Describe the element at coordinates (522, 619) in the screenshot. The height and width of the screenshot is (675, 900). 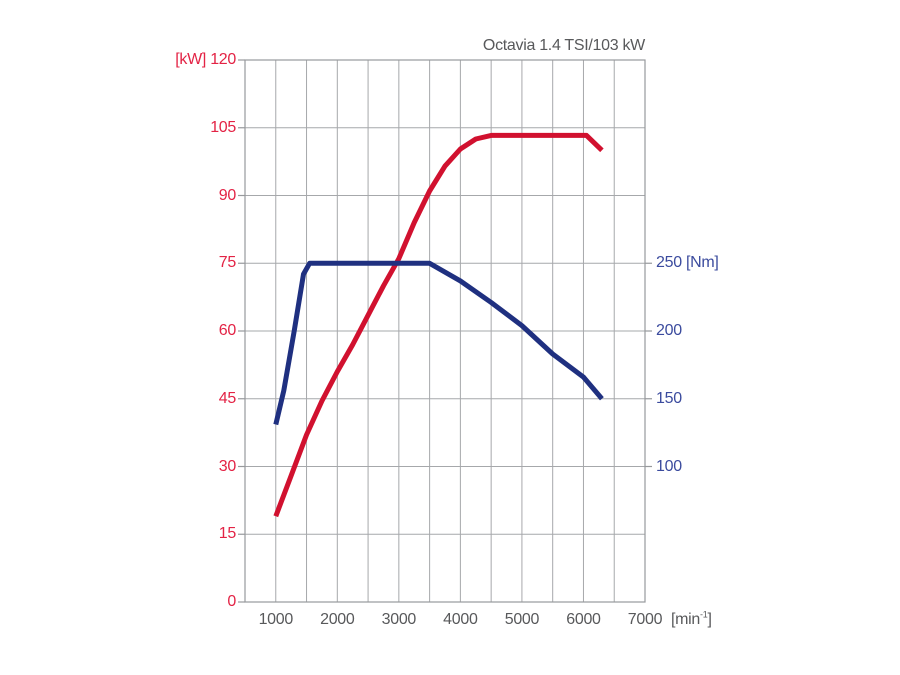
I see `x-axis-tick-label: 5000` at that location.